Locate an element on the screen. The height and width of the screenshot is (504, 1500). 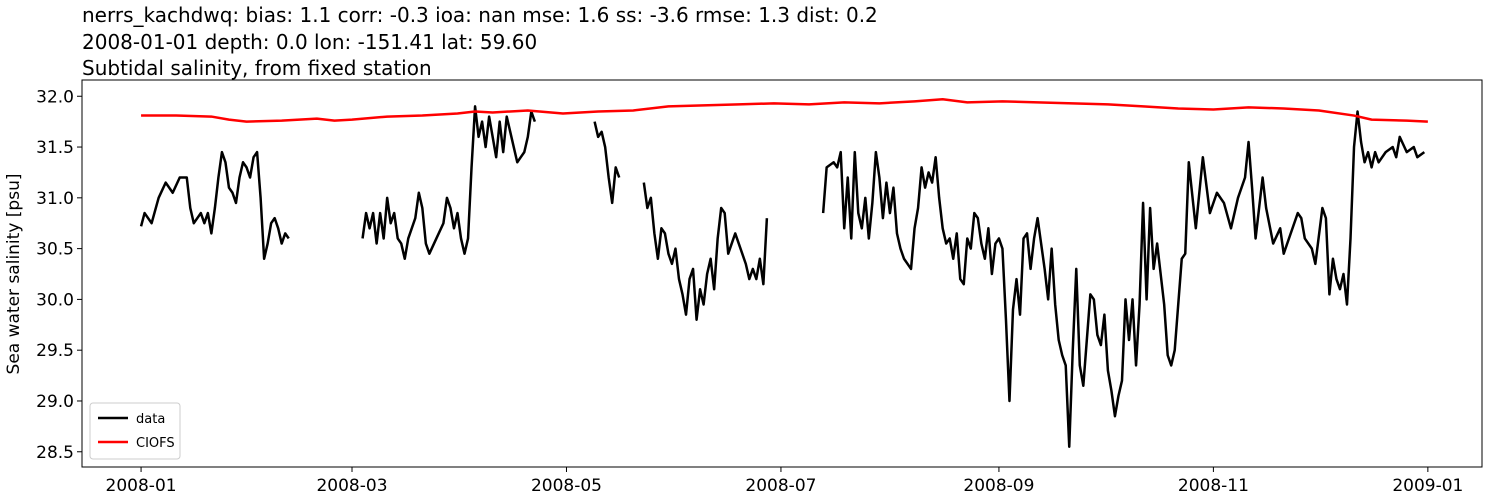
x-tick-label: 2008-09 is located at coordinates (998, 486).